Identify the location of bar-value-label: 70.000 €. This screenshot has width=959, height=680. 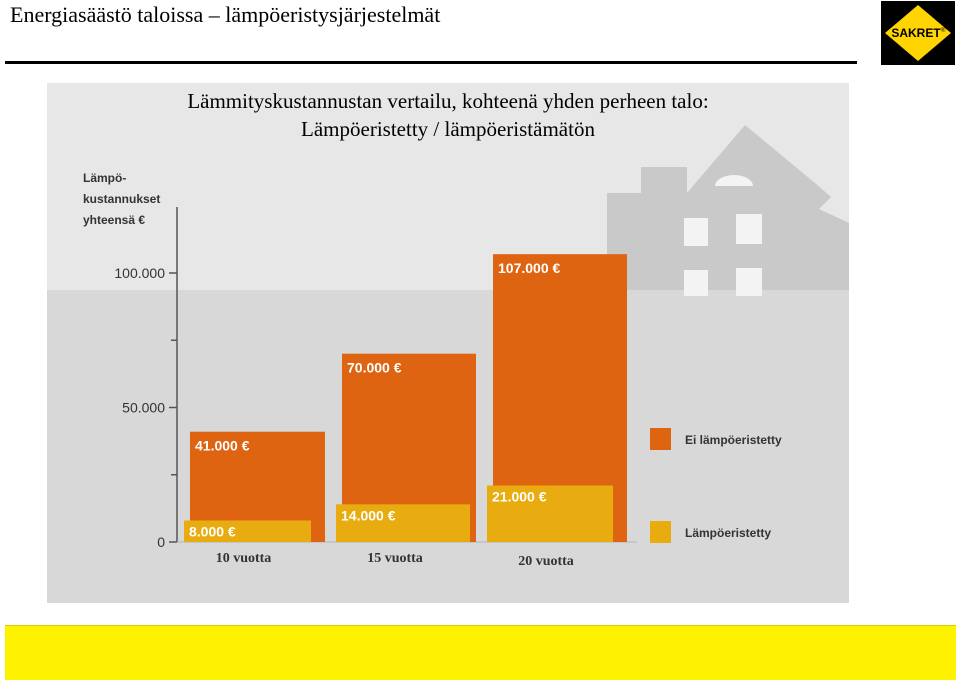
(374, 368).